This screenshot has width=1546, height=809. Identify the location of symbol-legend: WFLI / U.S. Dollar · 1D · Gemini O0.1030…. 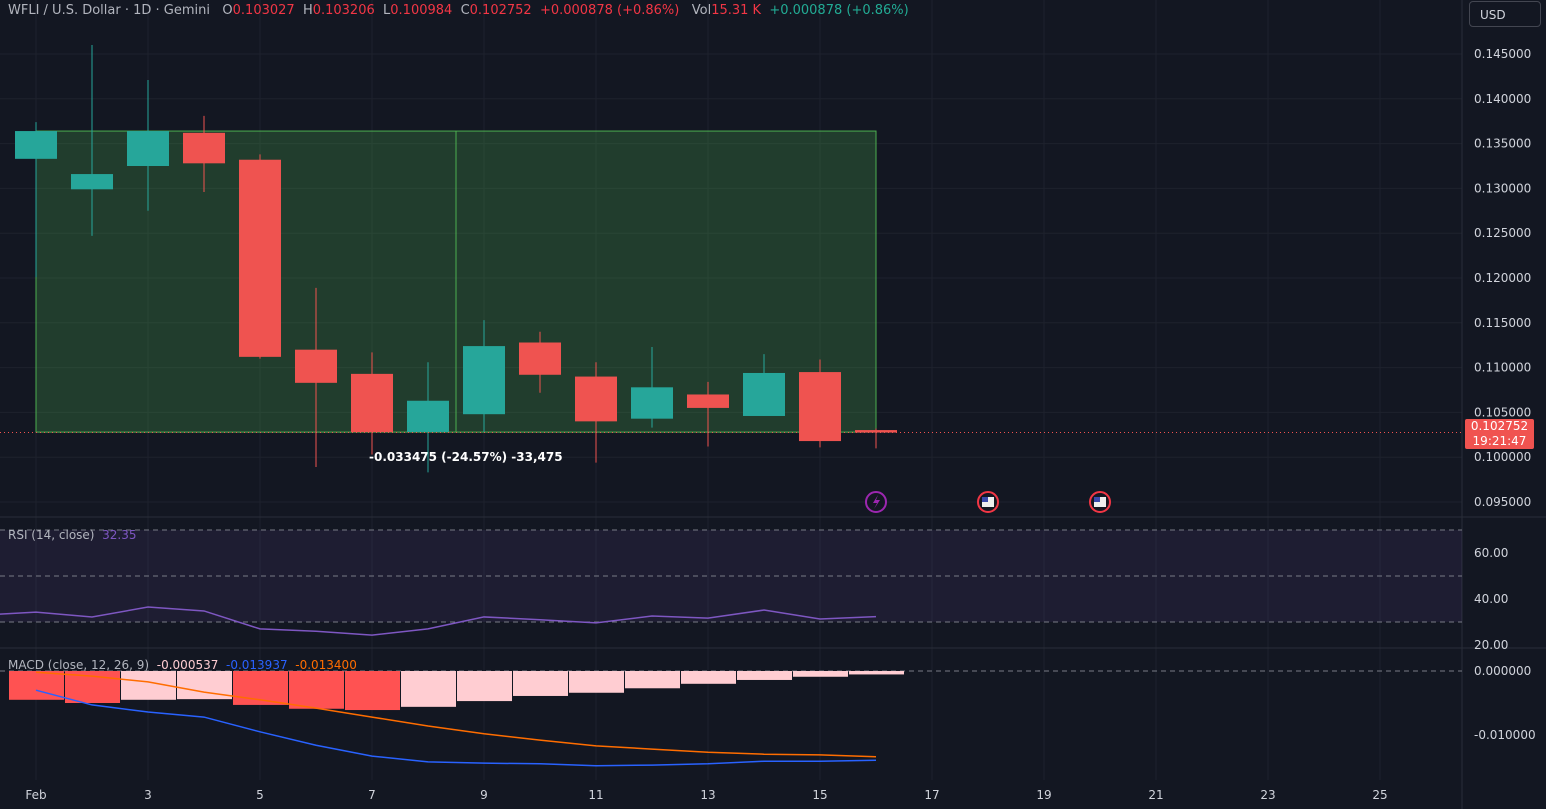
(458, 10).